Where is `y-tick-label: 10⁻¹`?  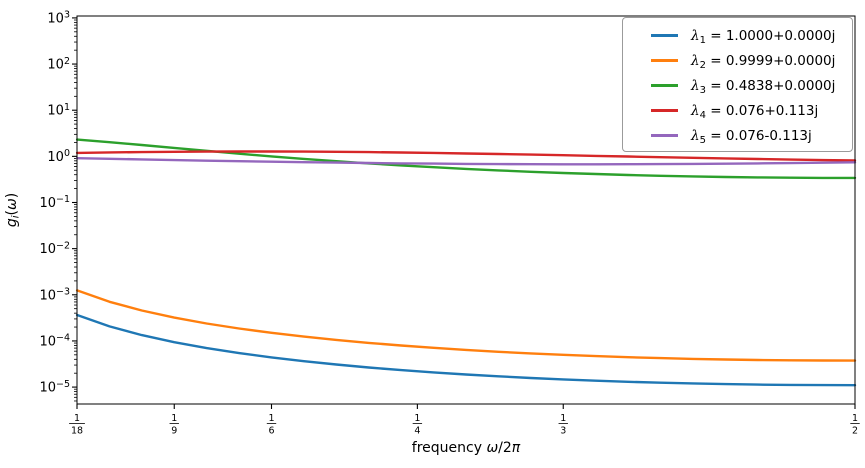
y-tick-label: 10⁻¹ is located at coordinates (54, 202).